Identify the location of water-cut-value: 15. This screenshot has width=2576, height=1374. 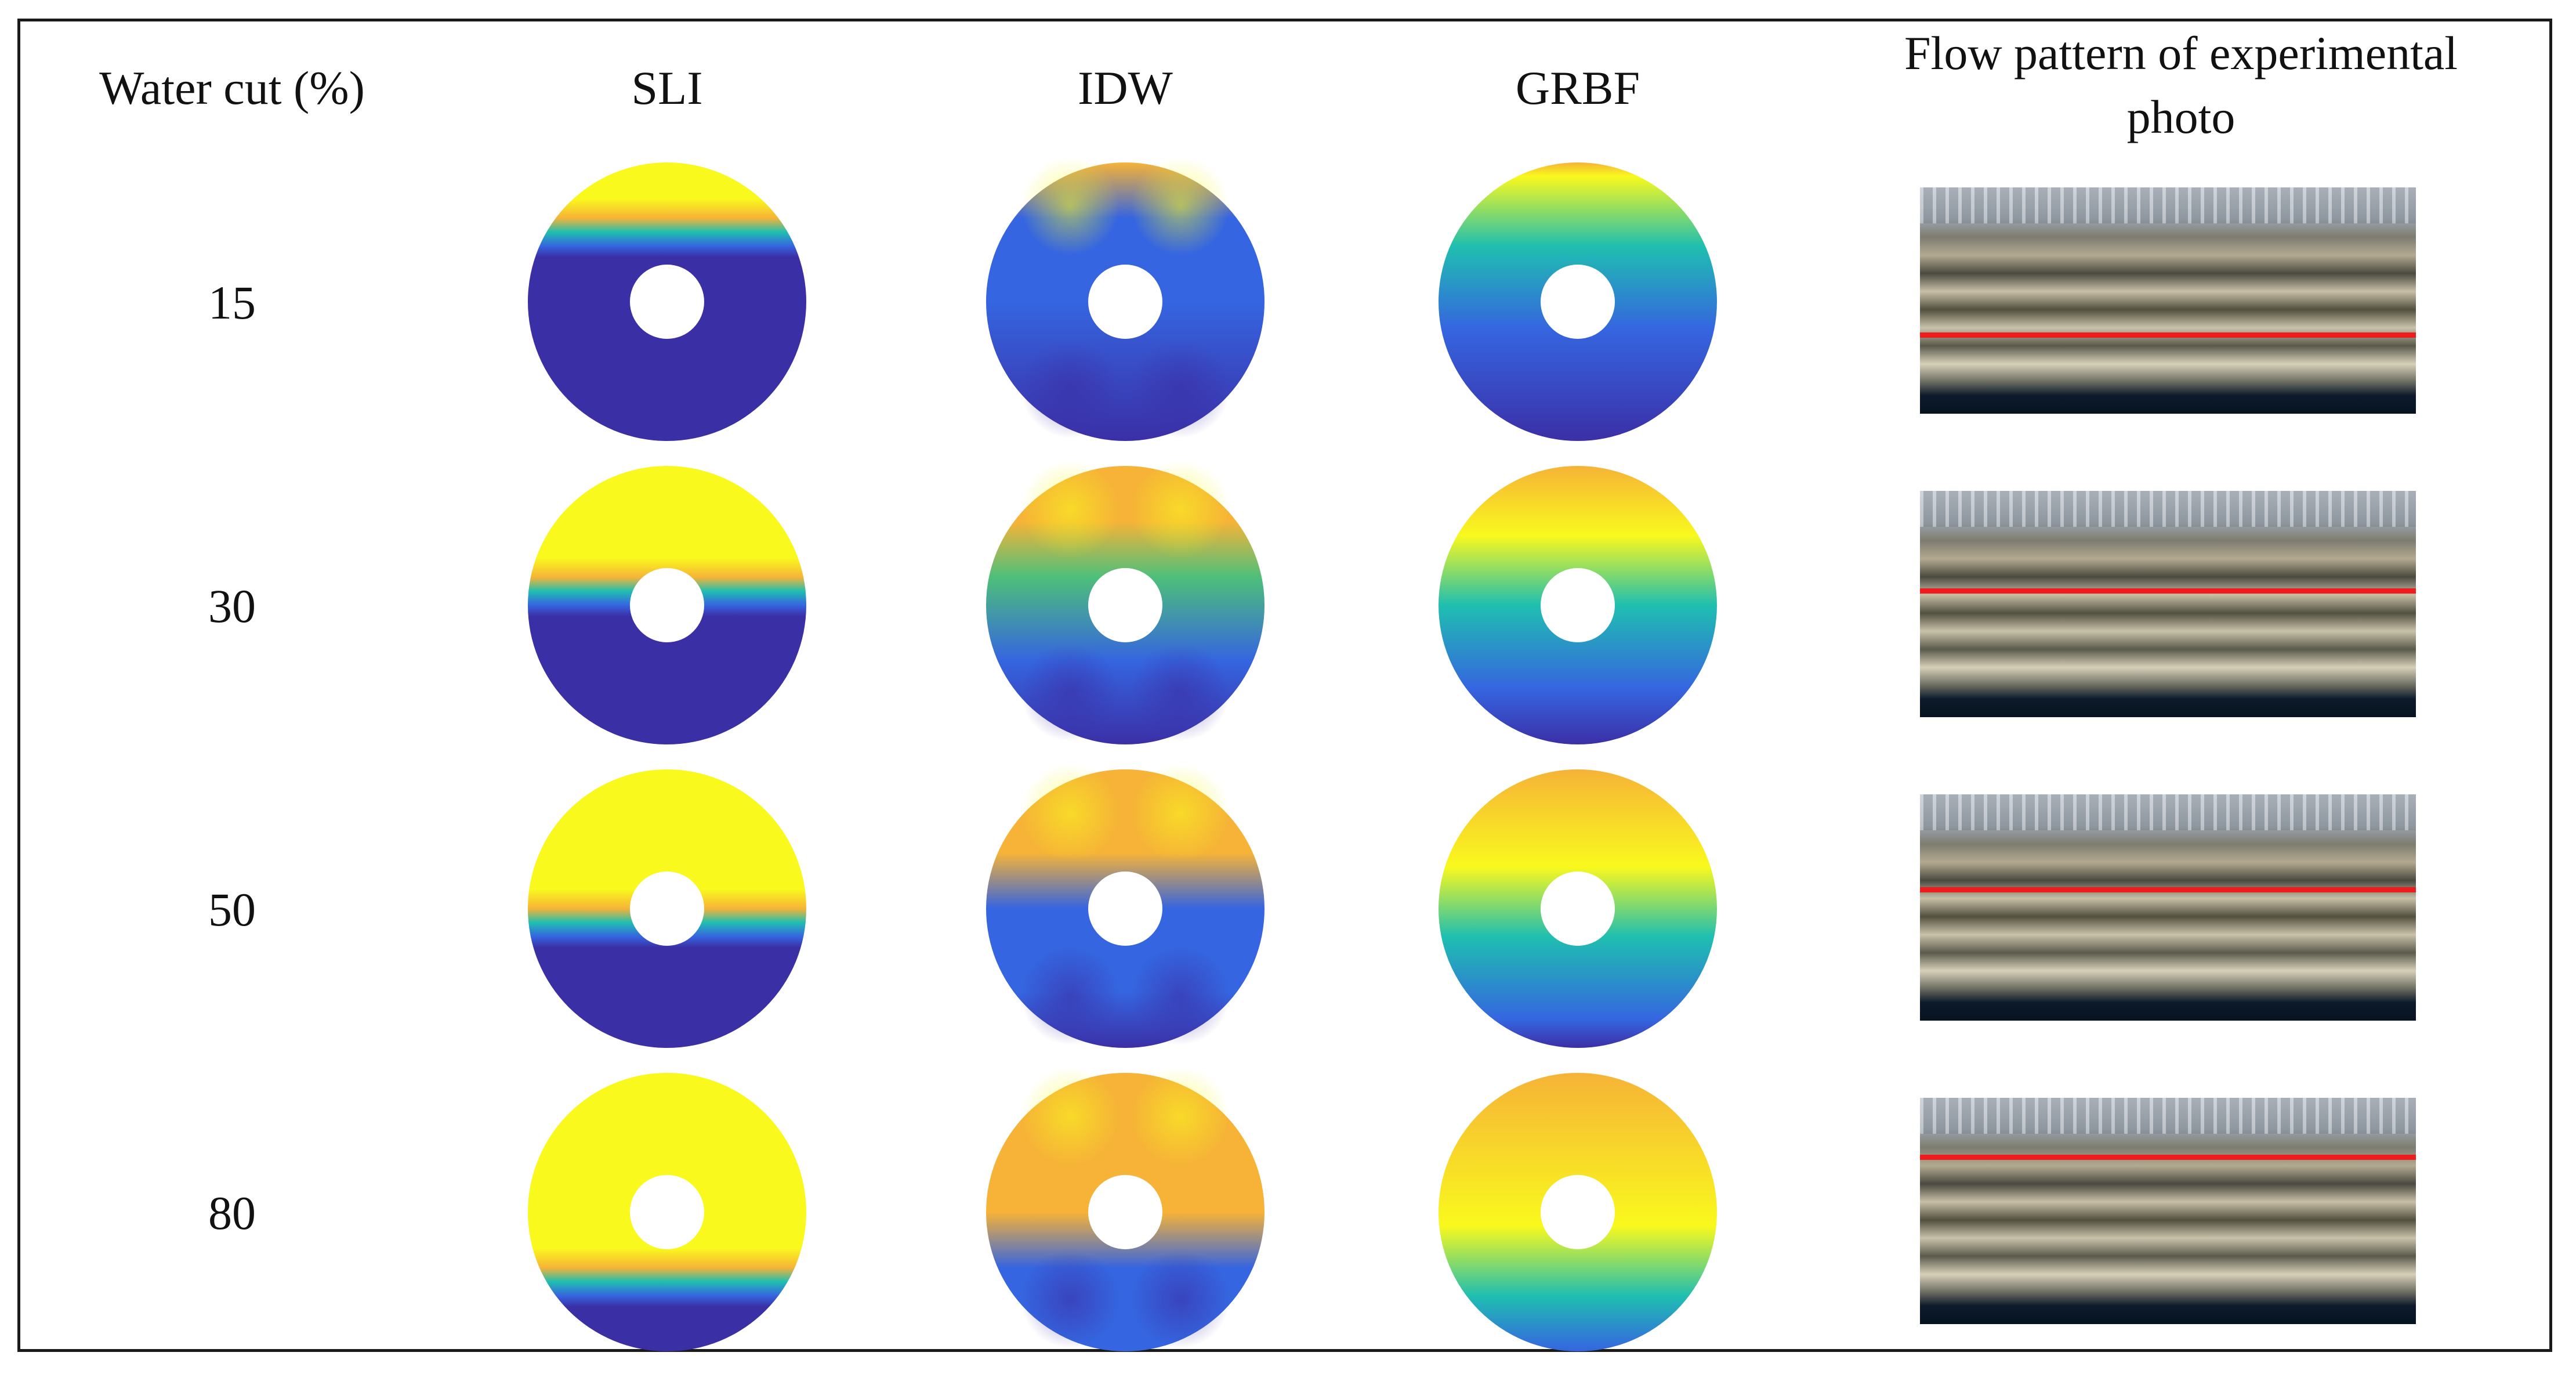
(232, 302).